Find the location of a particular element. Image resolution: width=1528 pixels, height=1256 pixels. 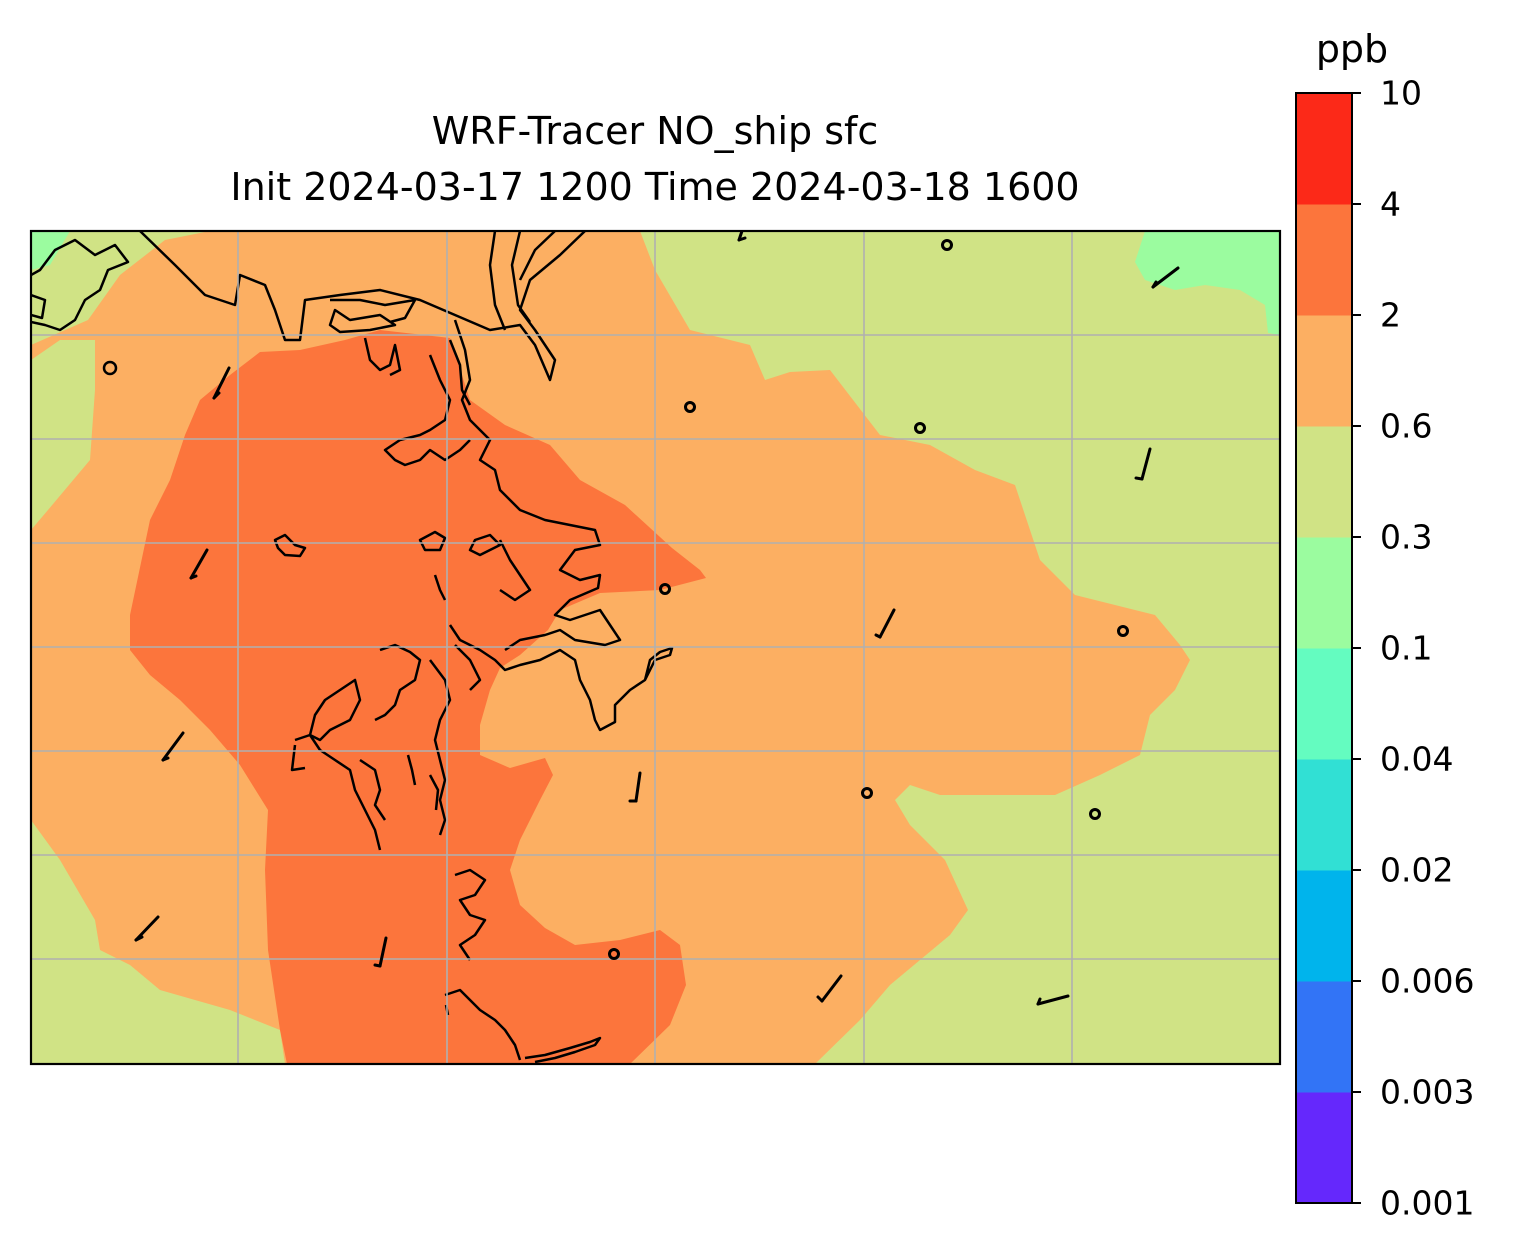

colorbar-tick-label: 0.1 is located at coordinates (1406, 648).